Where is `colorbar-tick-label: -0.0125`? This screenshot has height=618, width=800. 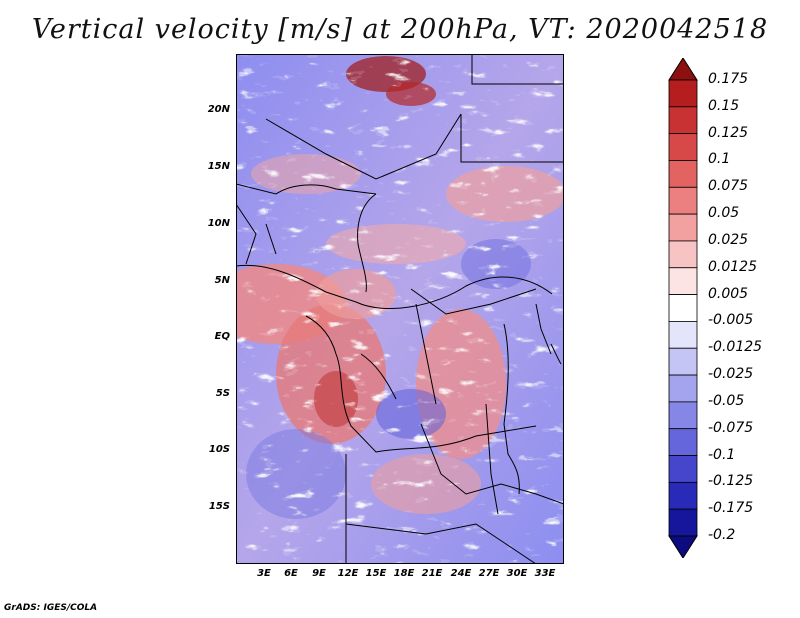 colorbar-tick-label: -0.0125 is located at coordinates (735, 347).